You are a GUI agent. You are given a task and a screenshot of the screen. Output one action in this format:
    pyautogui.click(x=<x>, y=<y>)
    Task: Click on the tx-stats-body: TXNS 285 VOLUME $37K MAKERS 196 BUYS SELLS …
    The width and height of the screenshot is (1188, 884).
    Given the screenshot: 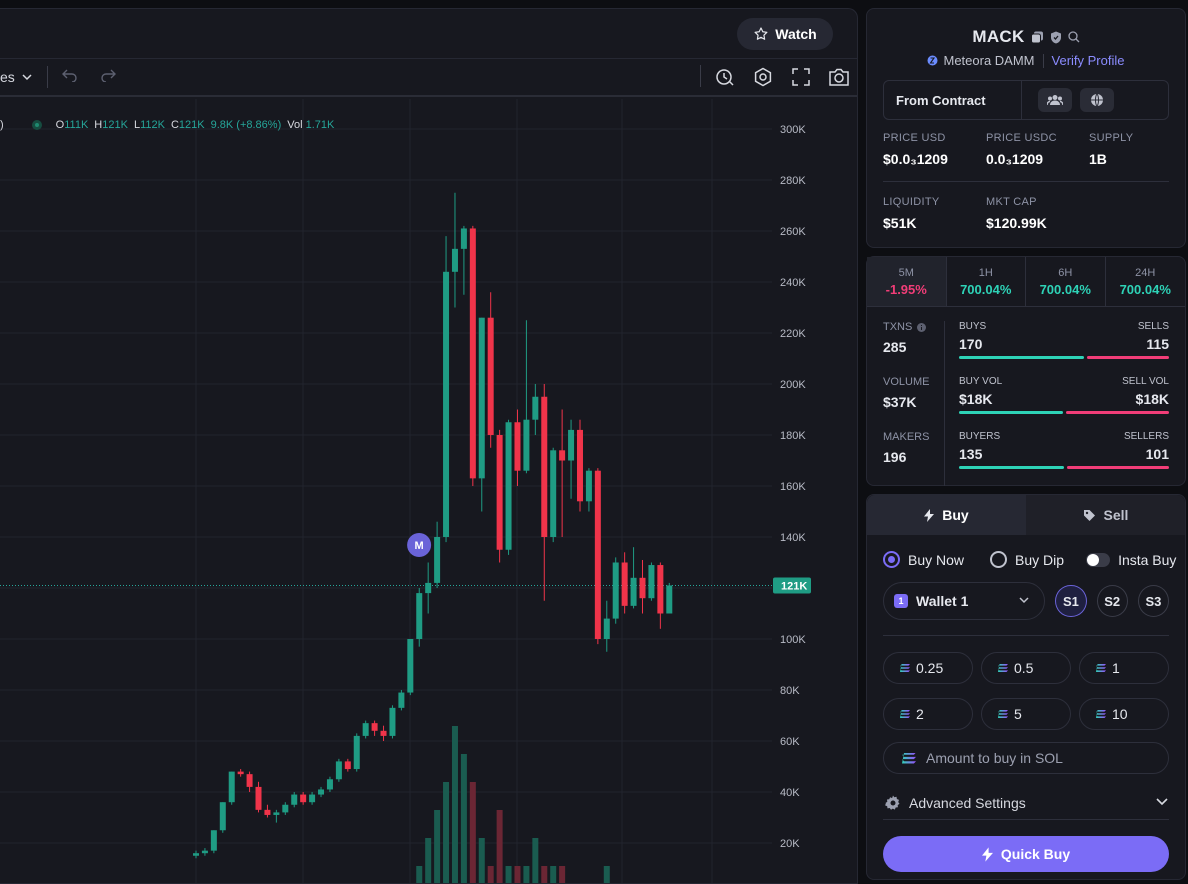 What is the action you would take?
    pyautogui.click(x=1026, y=396)
    